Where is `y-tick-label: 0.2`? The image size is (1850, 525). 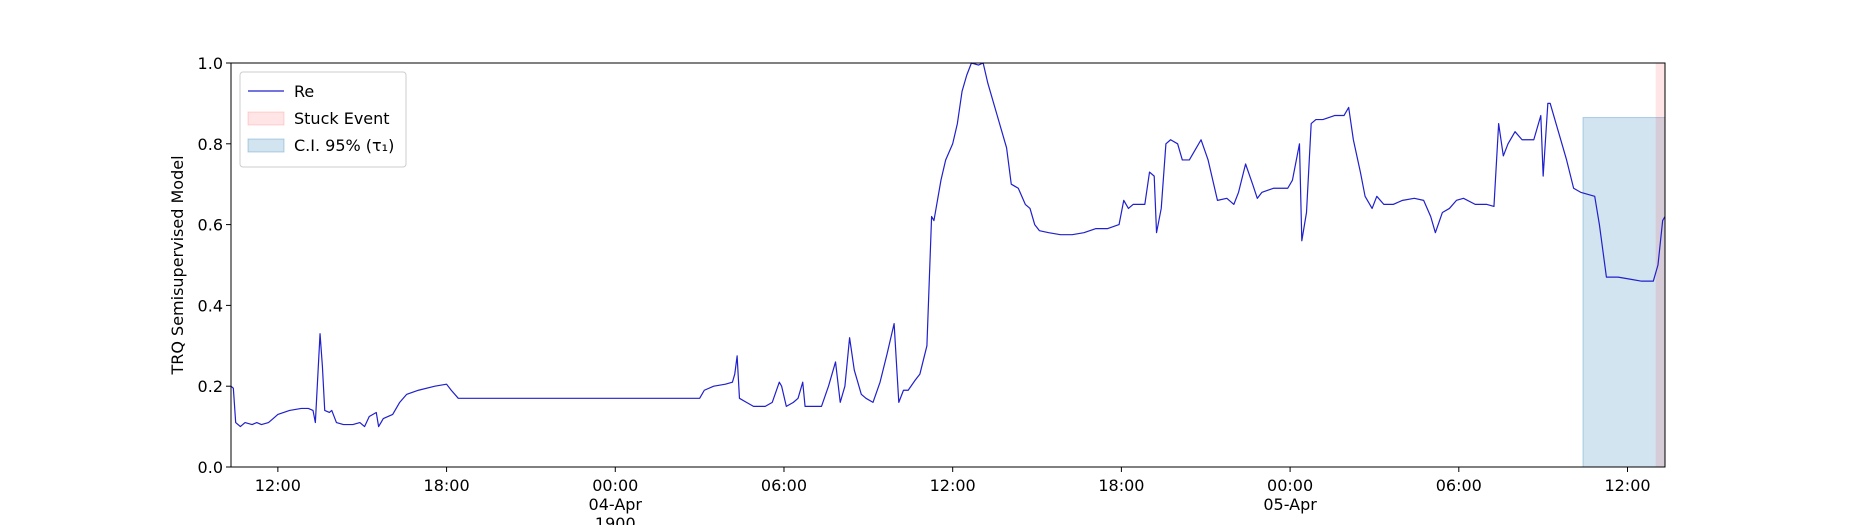 y-tick-label: 0.2 is located at coordinates (210, 386).